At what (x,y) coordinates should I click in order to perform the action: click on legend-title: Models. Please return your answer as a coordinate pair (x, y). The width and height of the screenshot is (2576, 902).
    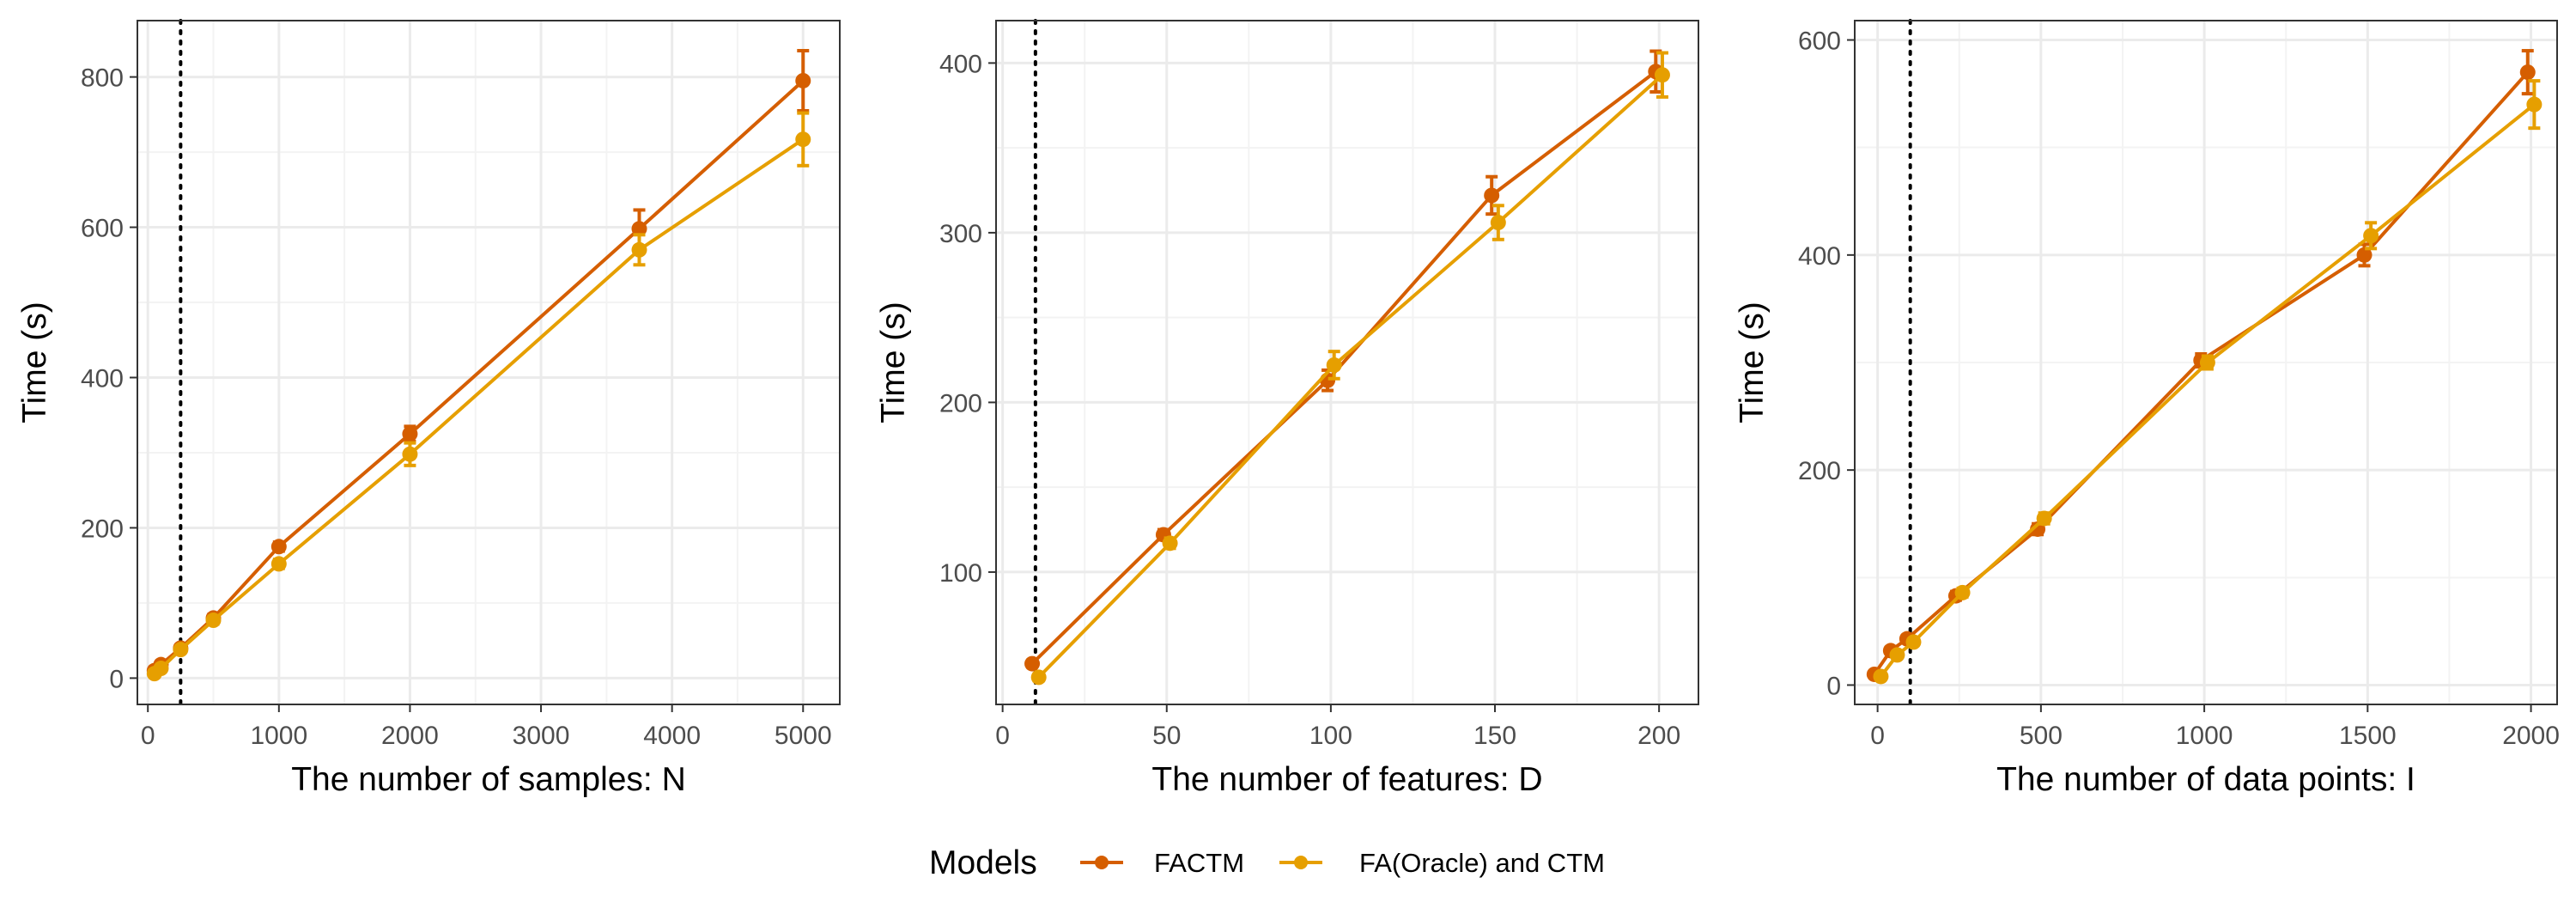
    Looking at the image, I should click on (983, 862).